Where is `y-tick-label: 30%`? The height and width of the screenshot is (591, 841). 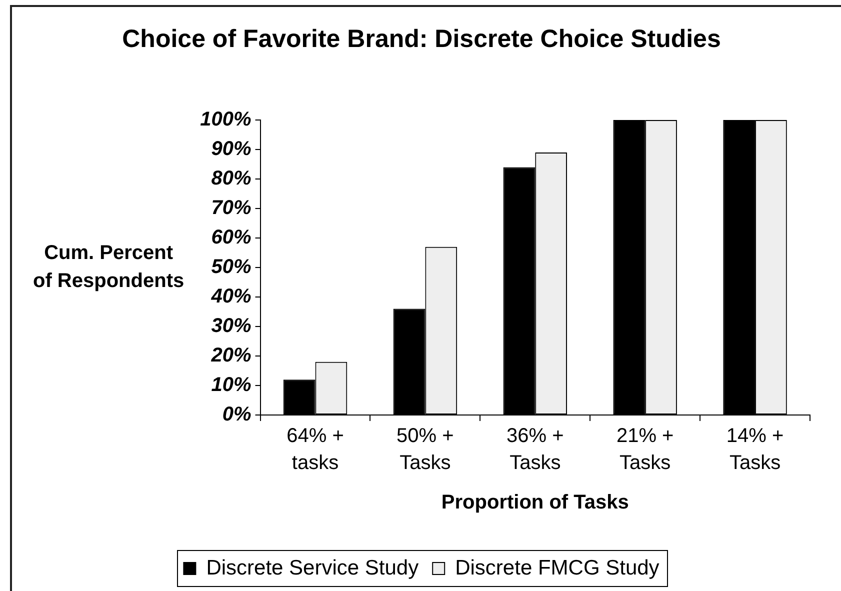
y-tick-label: 30% is located at coordinates (231, 326).